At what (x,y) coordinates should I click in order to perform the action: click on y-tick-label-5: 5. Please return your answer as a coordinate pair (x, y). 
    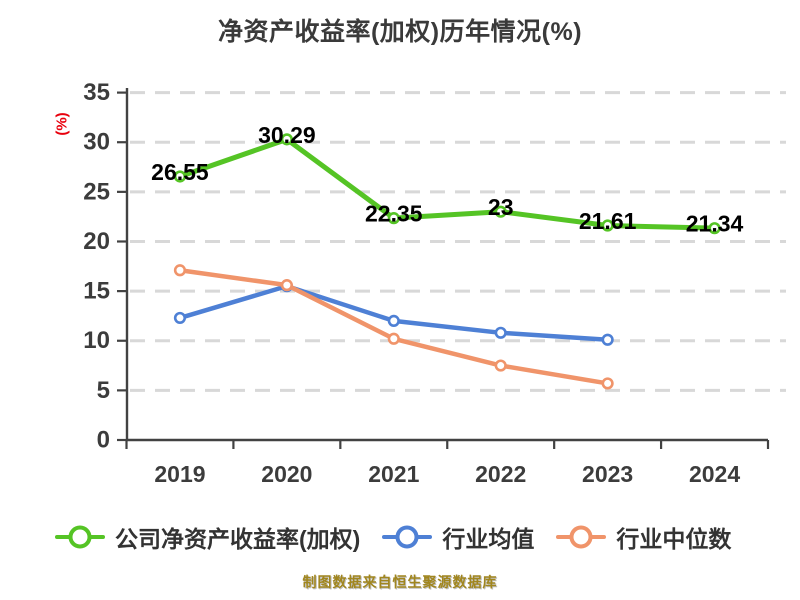
    Looking at the image, I should click on (103, 390).